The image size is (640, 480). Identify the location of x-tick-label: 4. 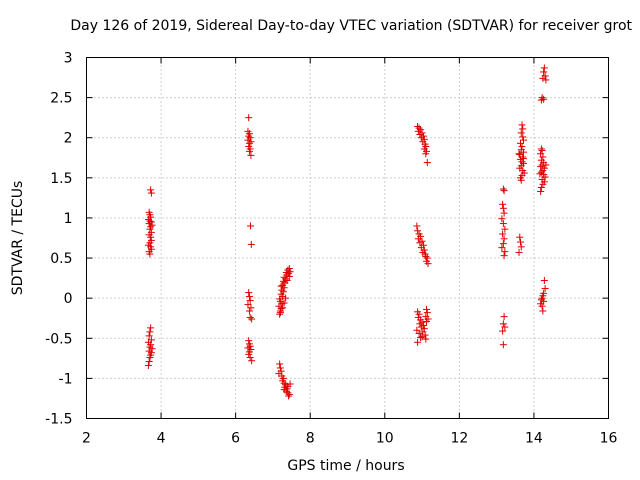
(161, 439).